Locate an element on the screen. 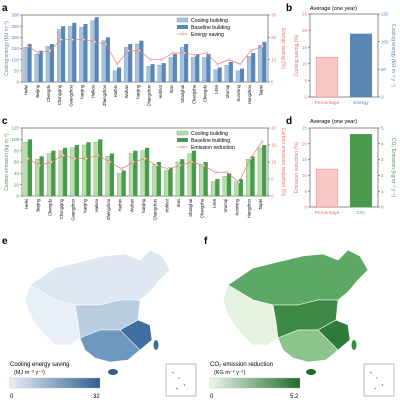 The height and width of the screenshot is (409, 400). x-tick-label: Percentage is located at coordinates (327, 213).